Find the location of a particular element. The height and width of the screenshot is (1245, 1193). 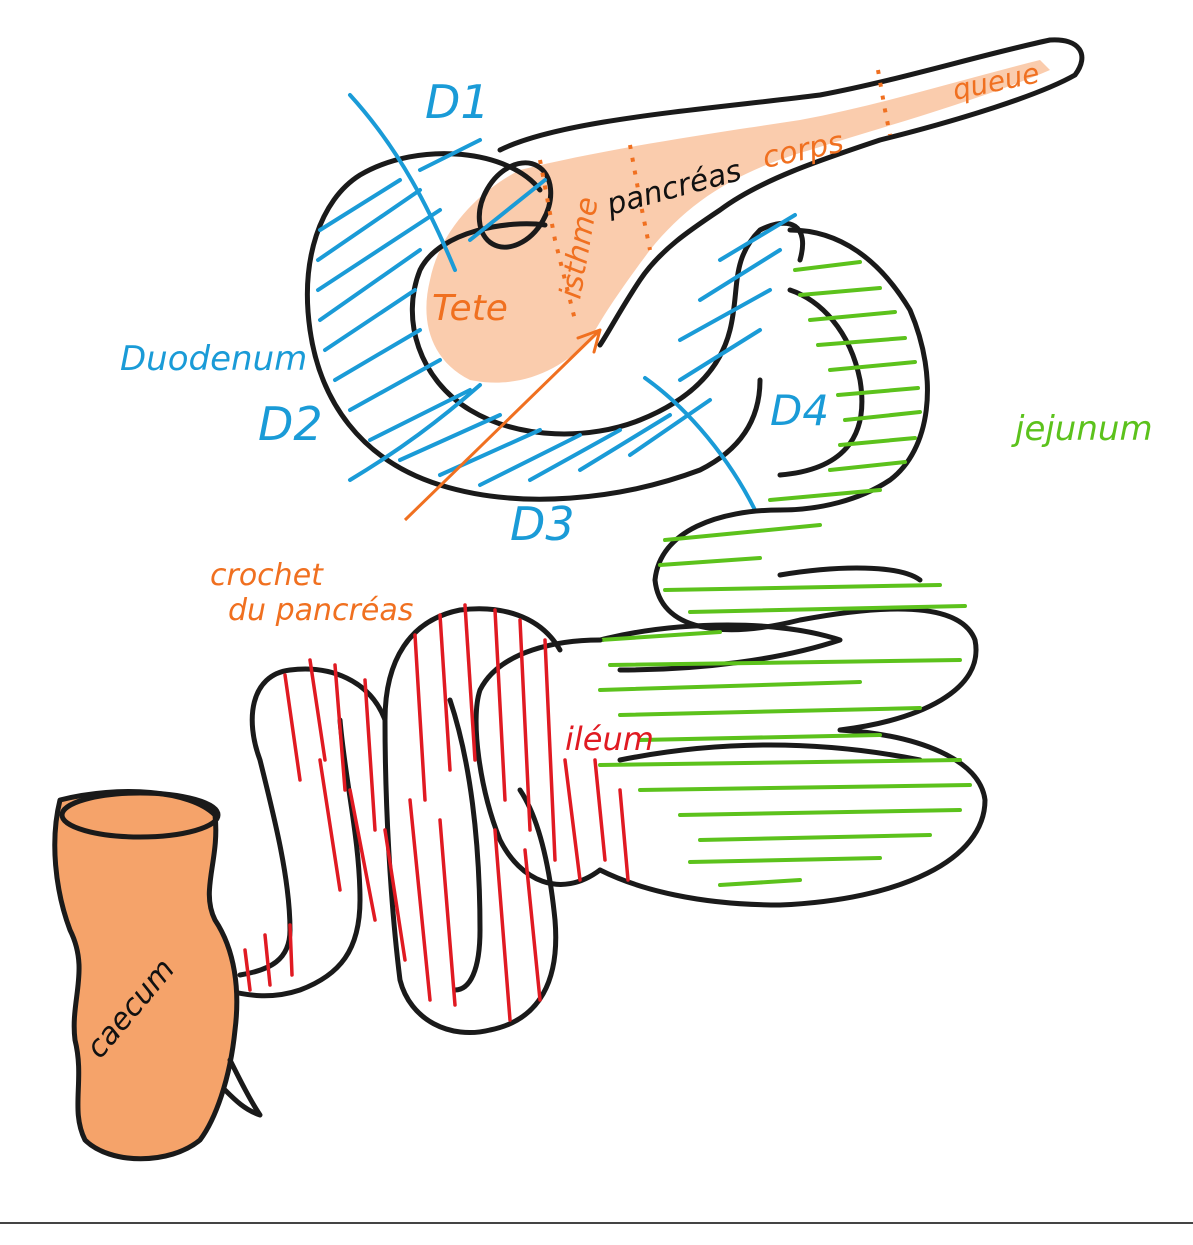

duodenum-shape is located at coordinates (555, 302).